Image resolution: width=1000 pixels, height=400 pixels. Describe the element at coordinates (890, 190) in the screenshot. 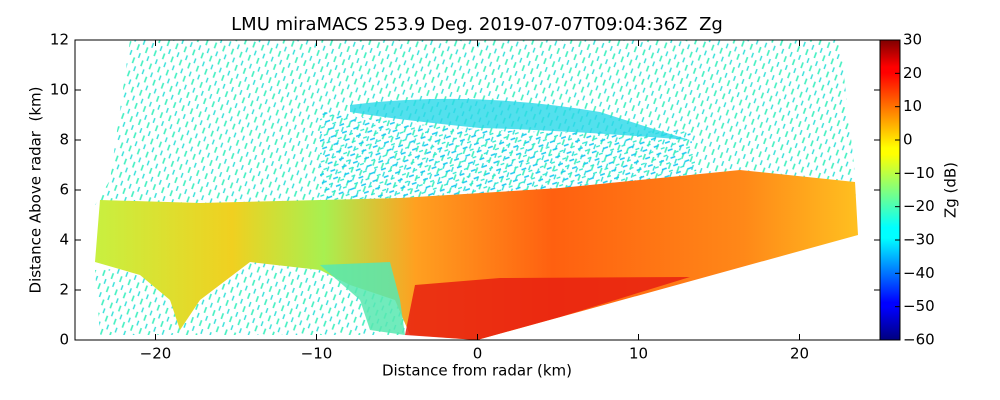

I see `colorbar` at that location.